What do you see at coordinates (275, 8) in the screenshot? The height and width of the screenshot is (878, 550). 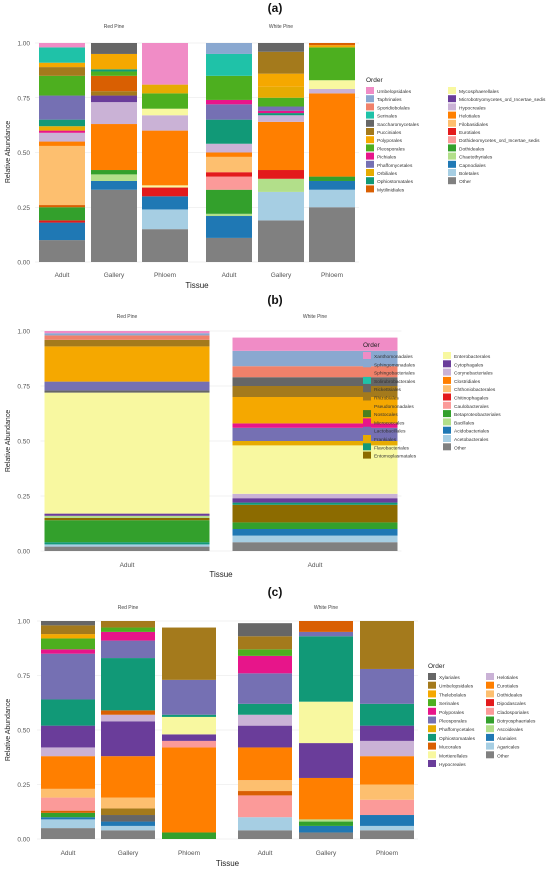 I see `panel-label: (a)` at bounding box center [275, 8].